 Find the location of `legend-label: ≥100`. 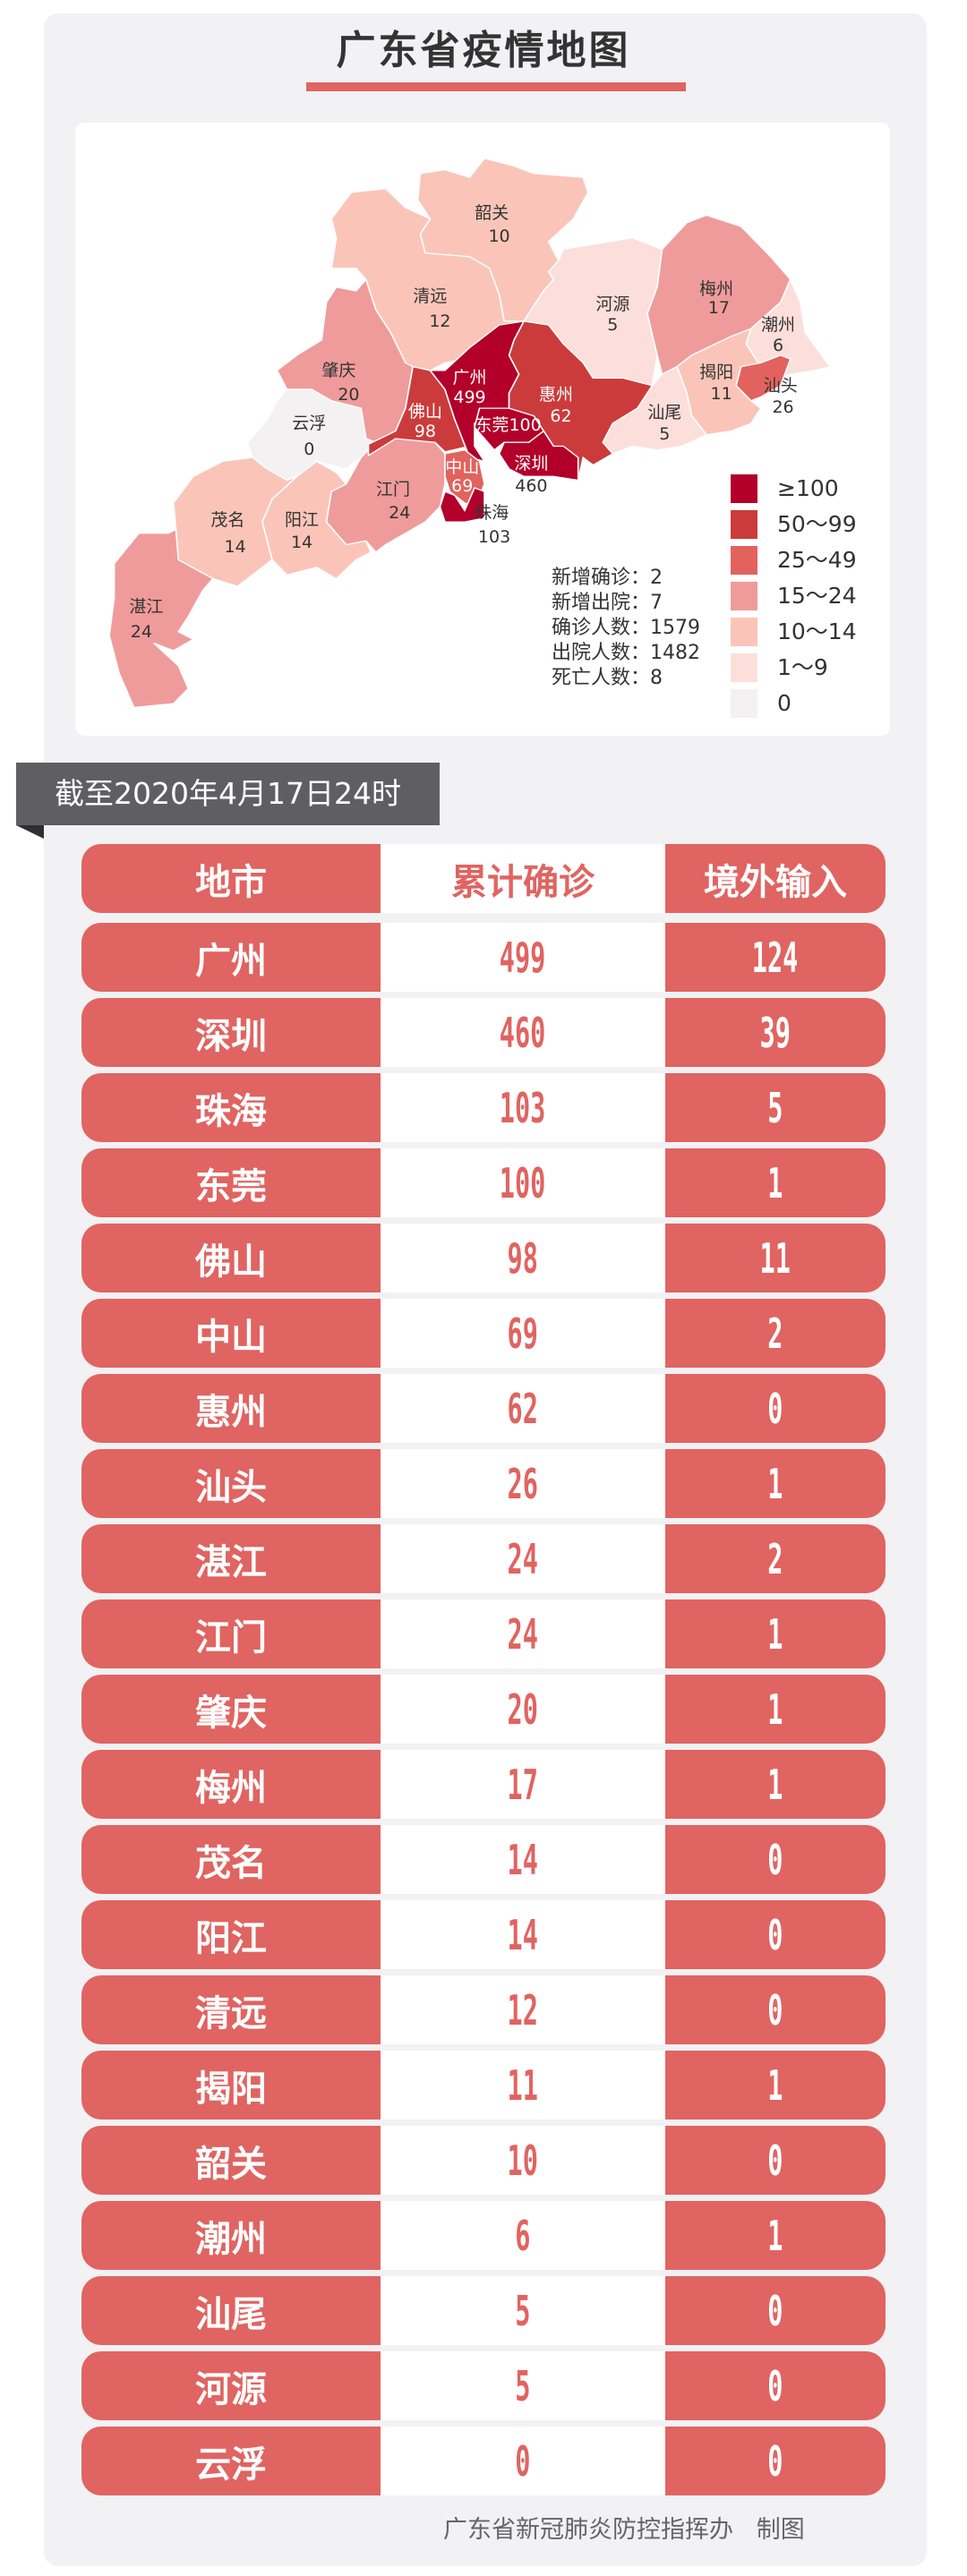

legend-label: ≥100 is located at coordinates (808, 488).